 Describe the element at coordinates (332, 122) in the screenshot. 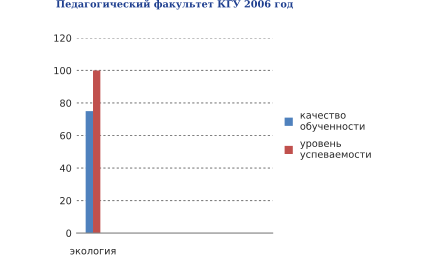

I see `legend-label: качество обученности` at that location.